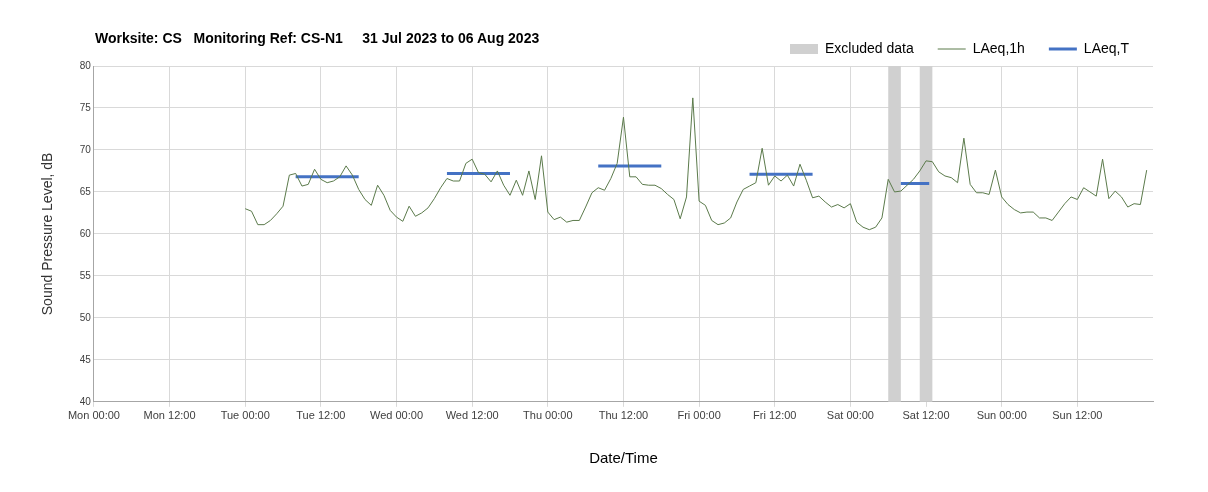  What do you see at coordinates (85, 191) in the screenshot?
I see `y-tick-label: 65` at bounding box center [85, 191].